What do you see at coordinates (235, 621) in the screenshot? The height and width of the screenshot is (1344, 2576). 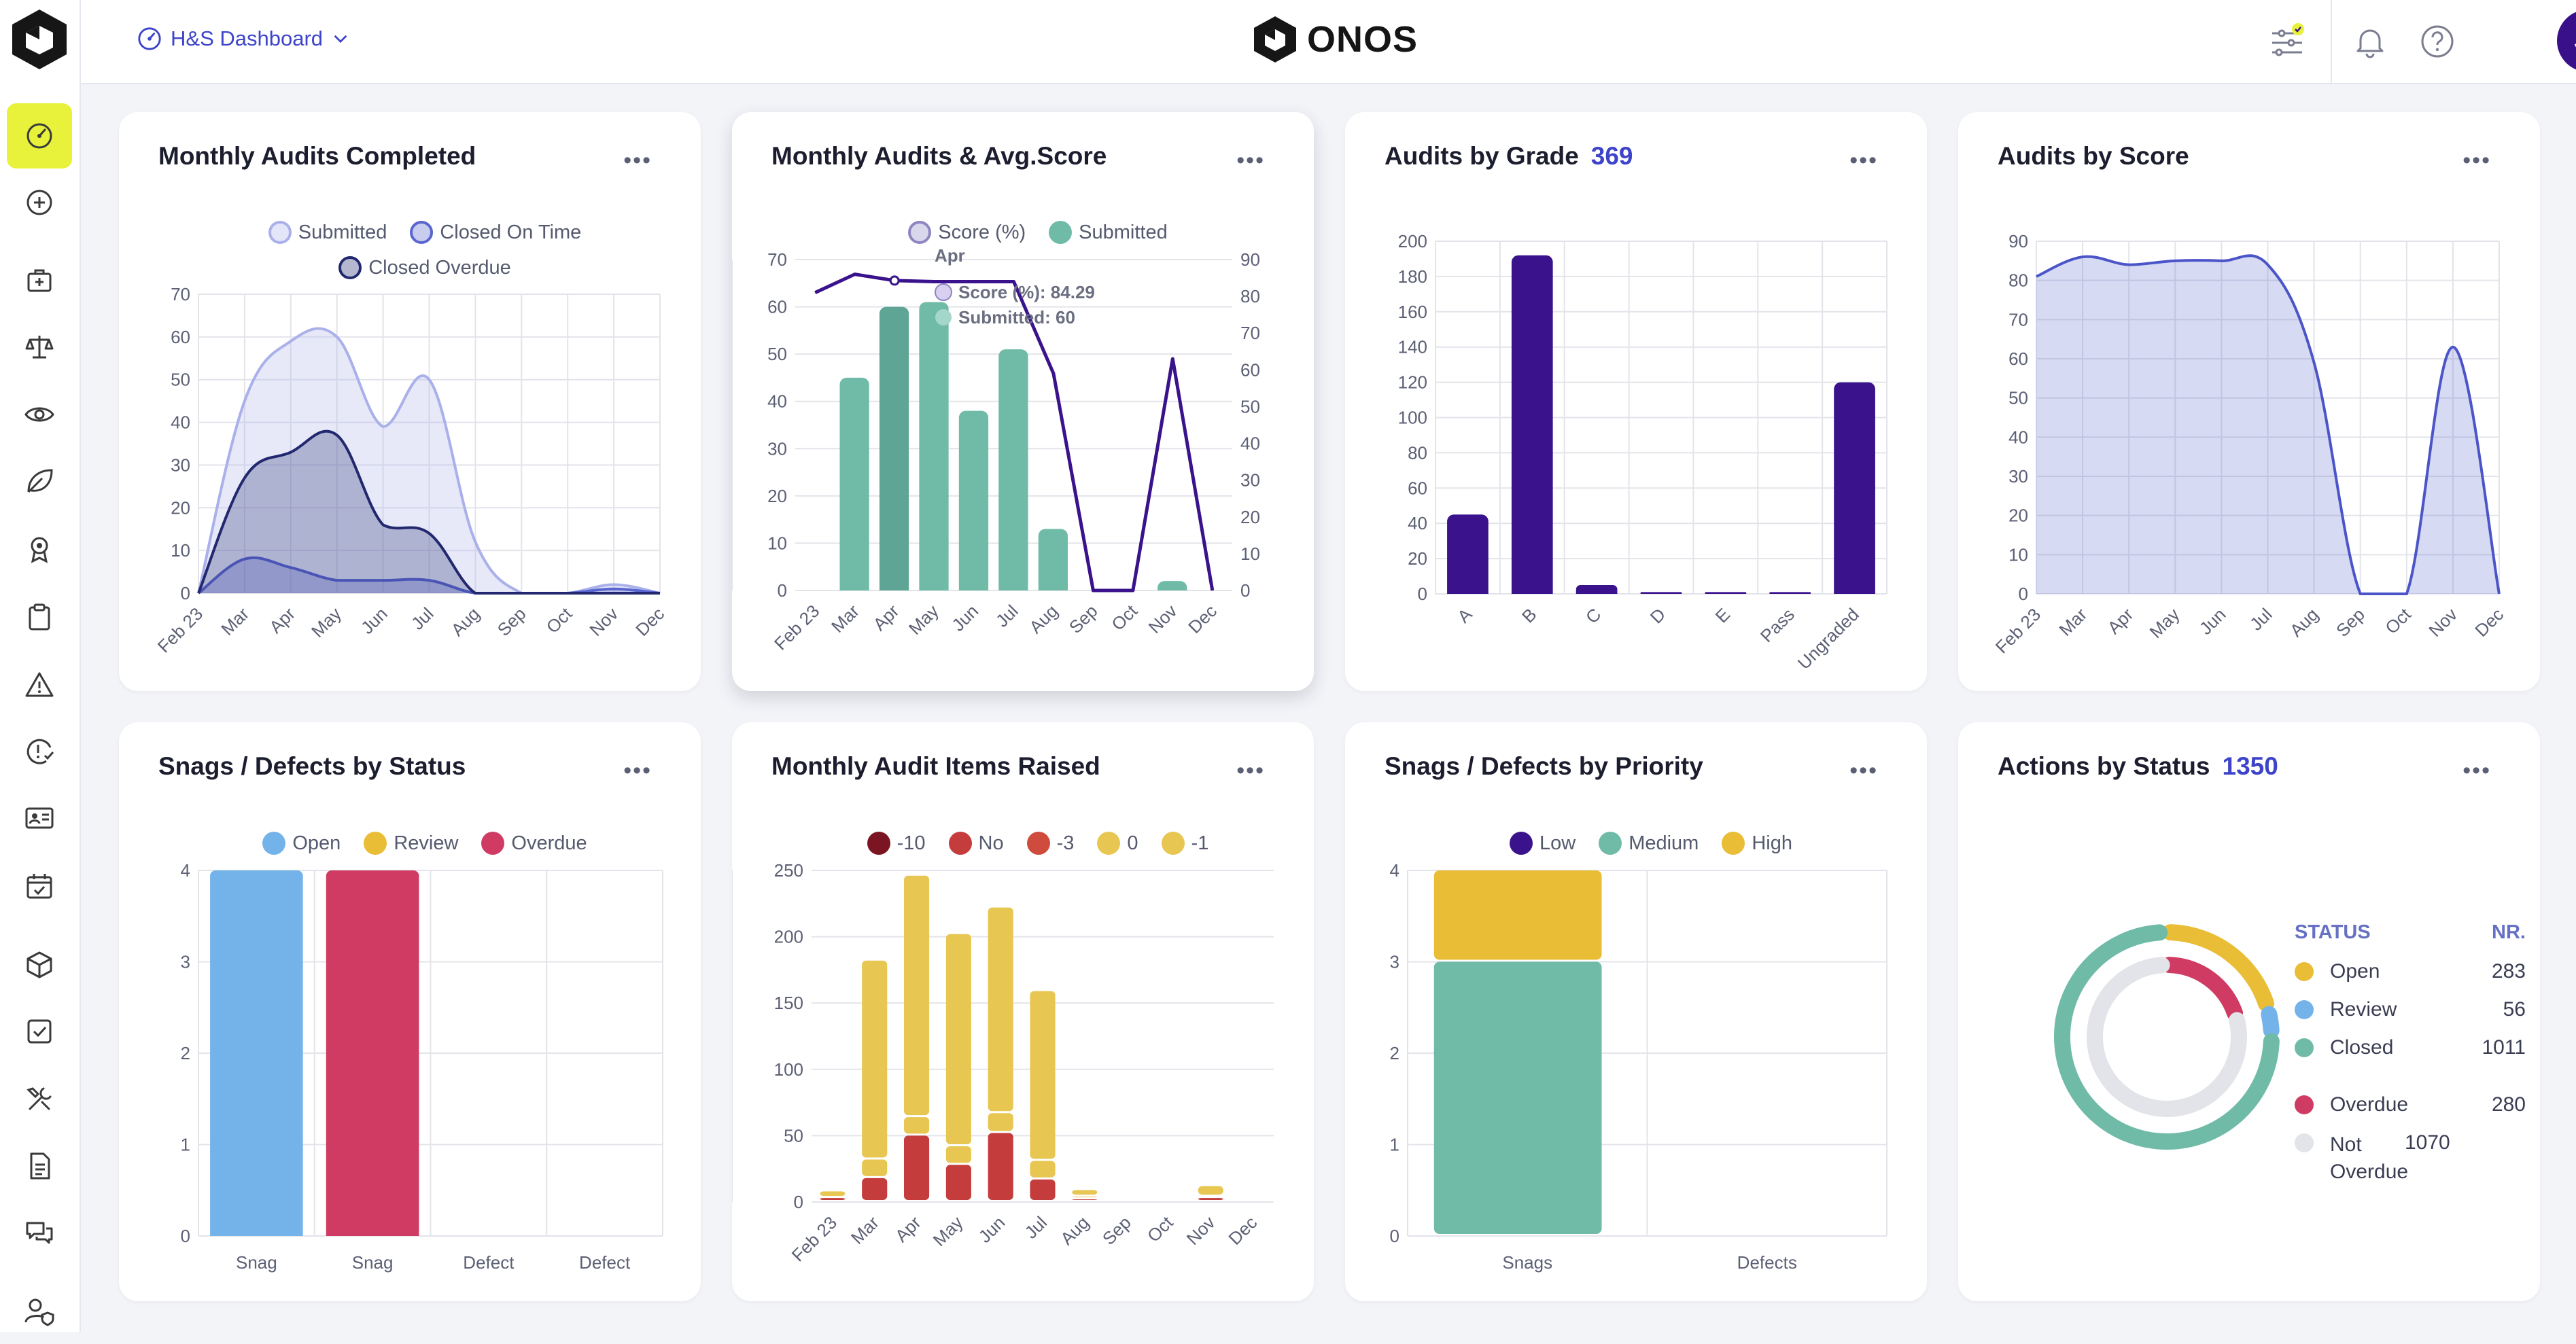 I see `x-tick-label: Mar` at bounding box center [235, 621].